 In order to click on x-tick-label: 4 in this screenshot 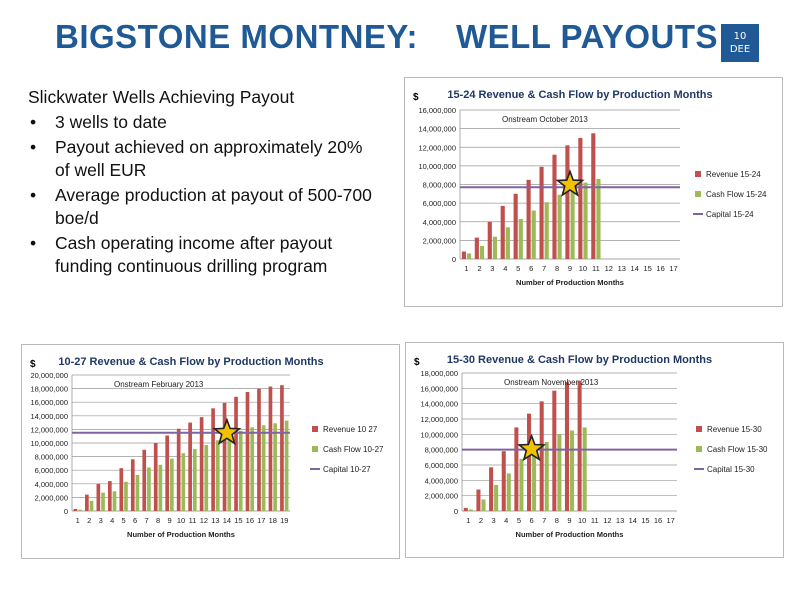, I will do `click(112, 520)`.